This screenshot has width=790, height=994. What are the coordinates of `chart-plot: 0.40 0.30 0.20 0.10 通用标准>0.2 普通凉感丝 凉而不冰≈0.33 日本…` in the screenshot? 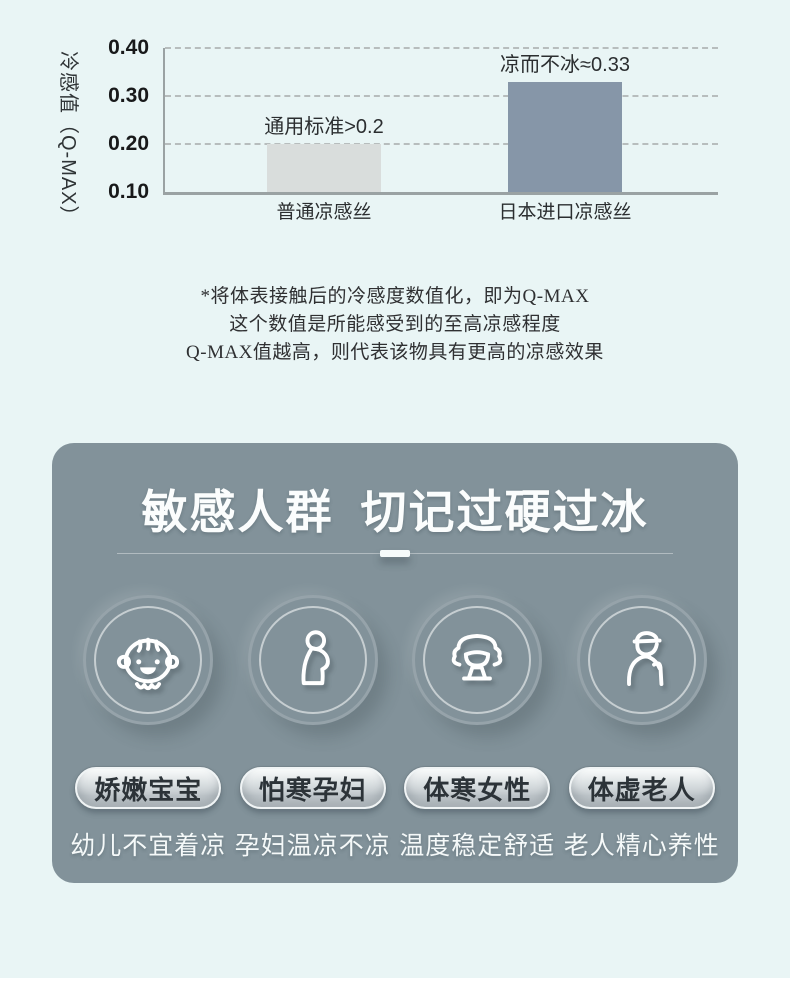 It's located at (413, 129).